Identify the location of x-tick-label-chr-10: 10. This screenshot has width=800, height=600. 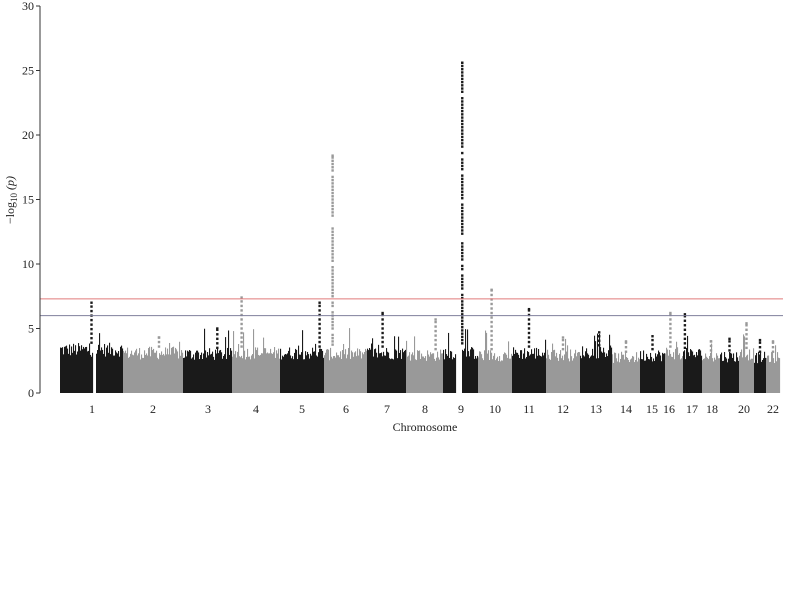
(495, 409).